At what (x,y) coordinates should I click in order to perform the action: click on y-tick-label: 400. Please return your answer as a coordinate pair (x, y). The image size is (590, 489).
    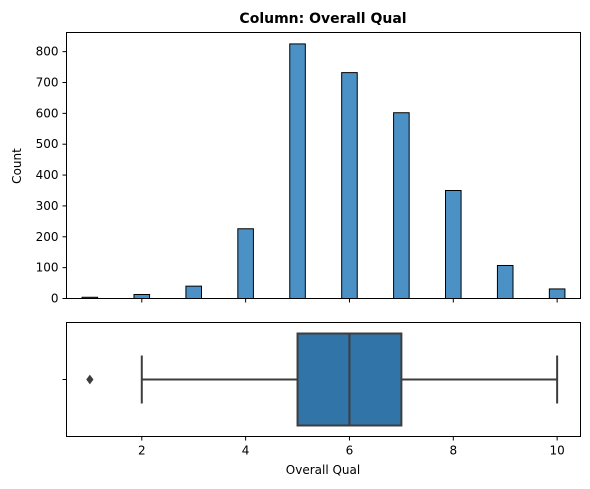
    Looking at the image, I should click on (47, 175).